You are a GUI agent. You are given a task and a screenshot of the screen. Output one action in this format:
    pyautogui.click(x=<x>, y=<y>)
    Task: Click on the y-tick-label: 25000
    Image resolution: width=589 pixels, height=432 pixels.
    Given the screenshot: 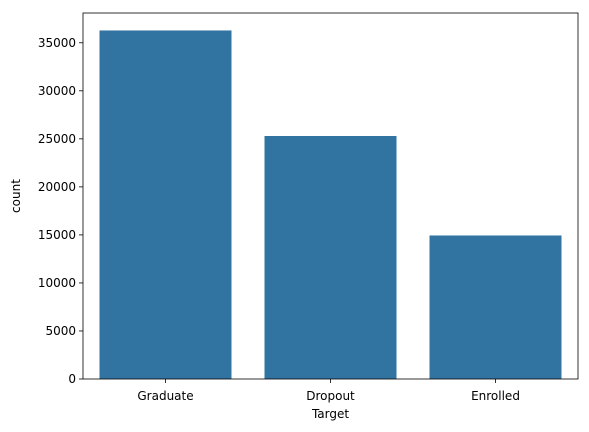 What is the action you would take?
    pyautogui.click(x=57, y=139)
    